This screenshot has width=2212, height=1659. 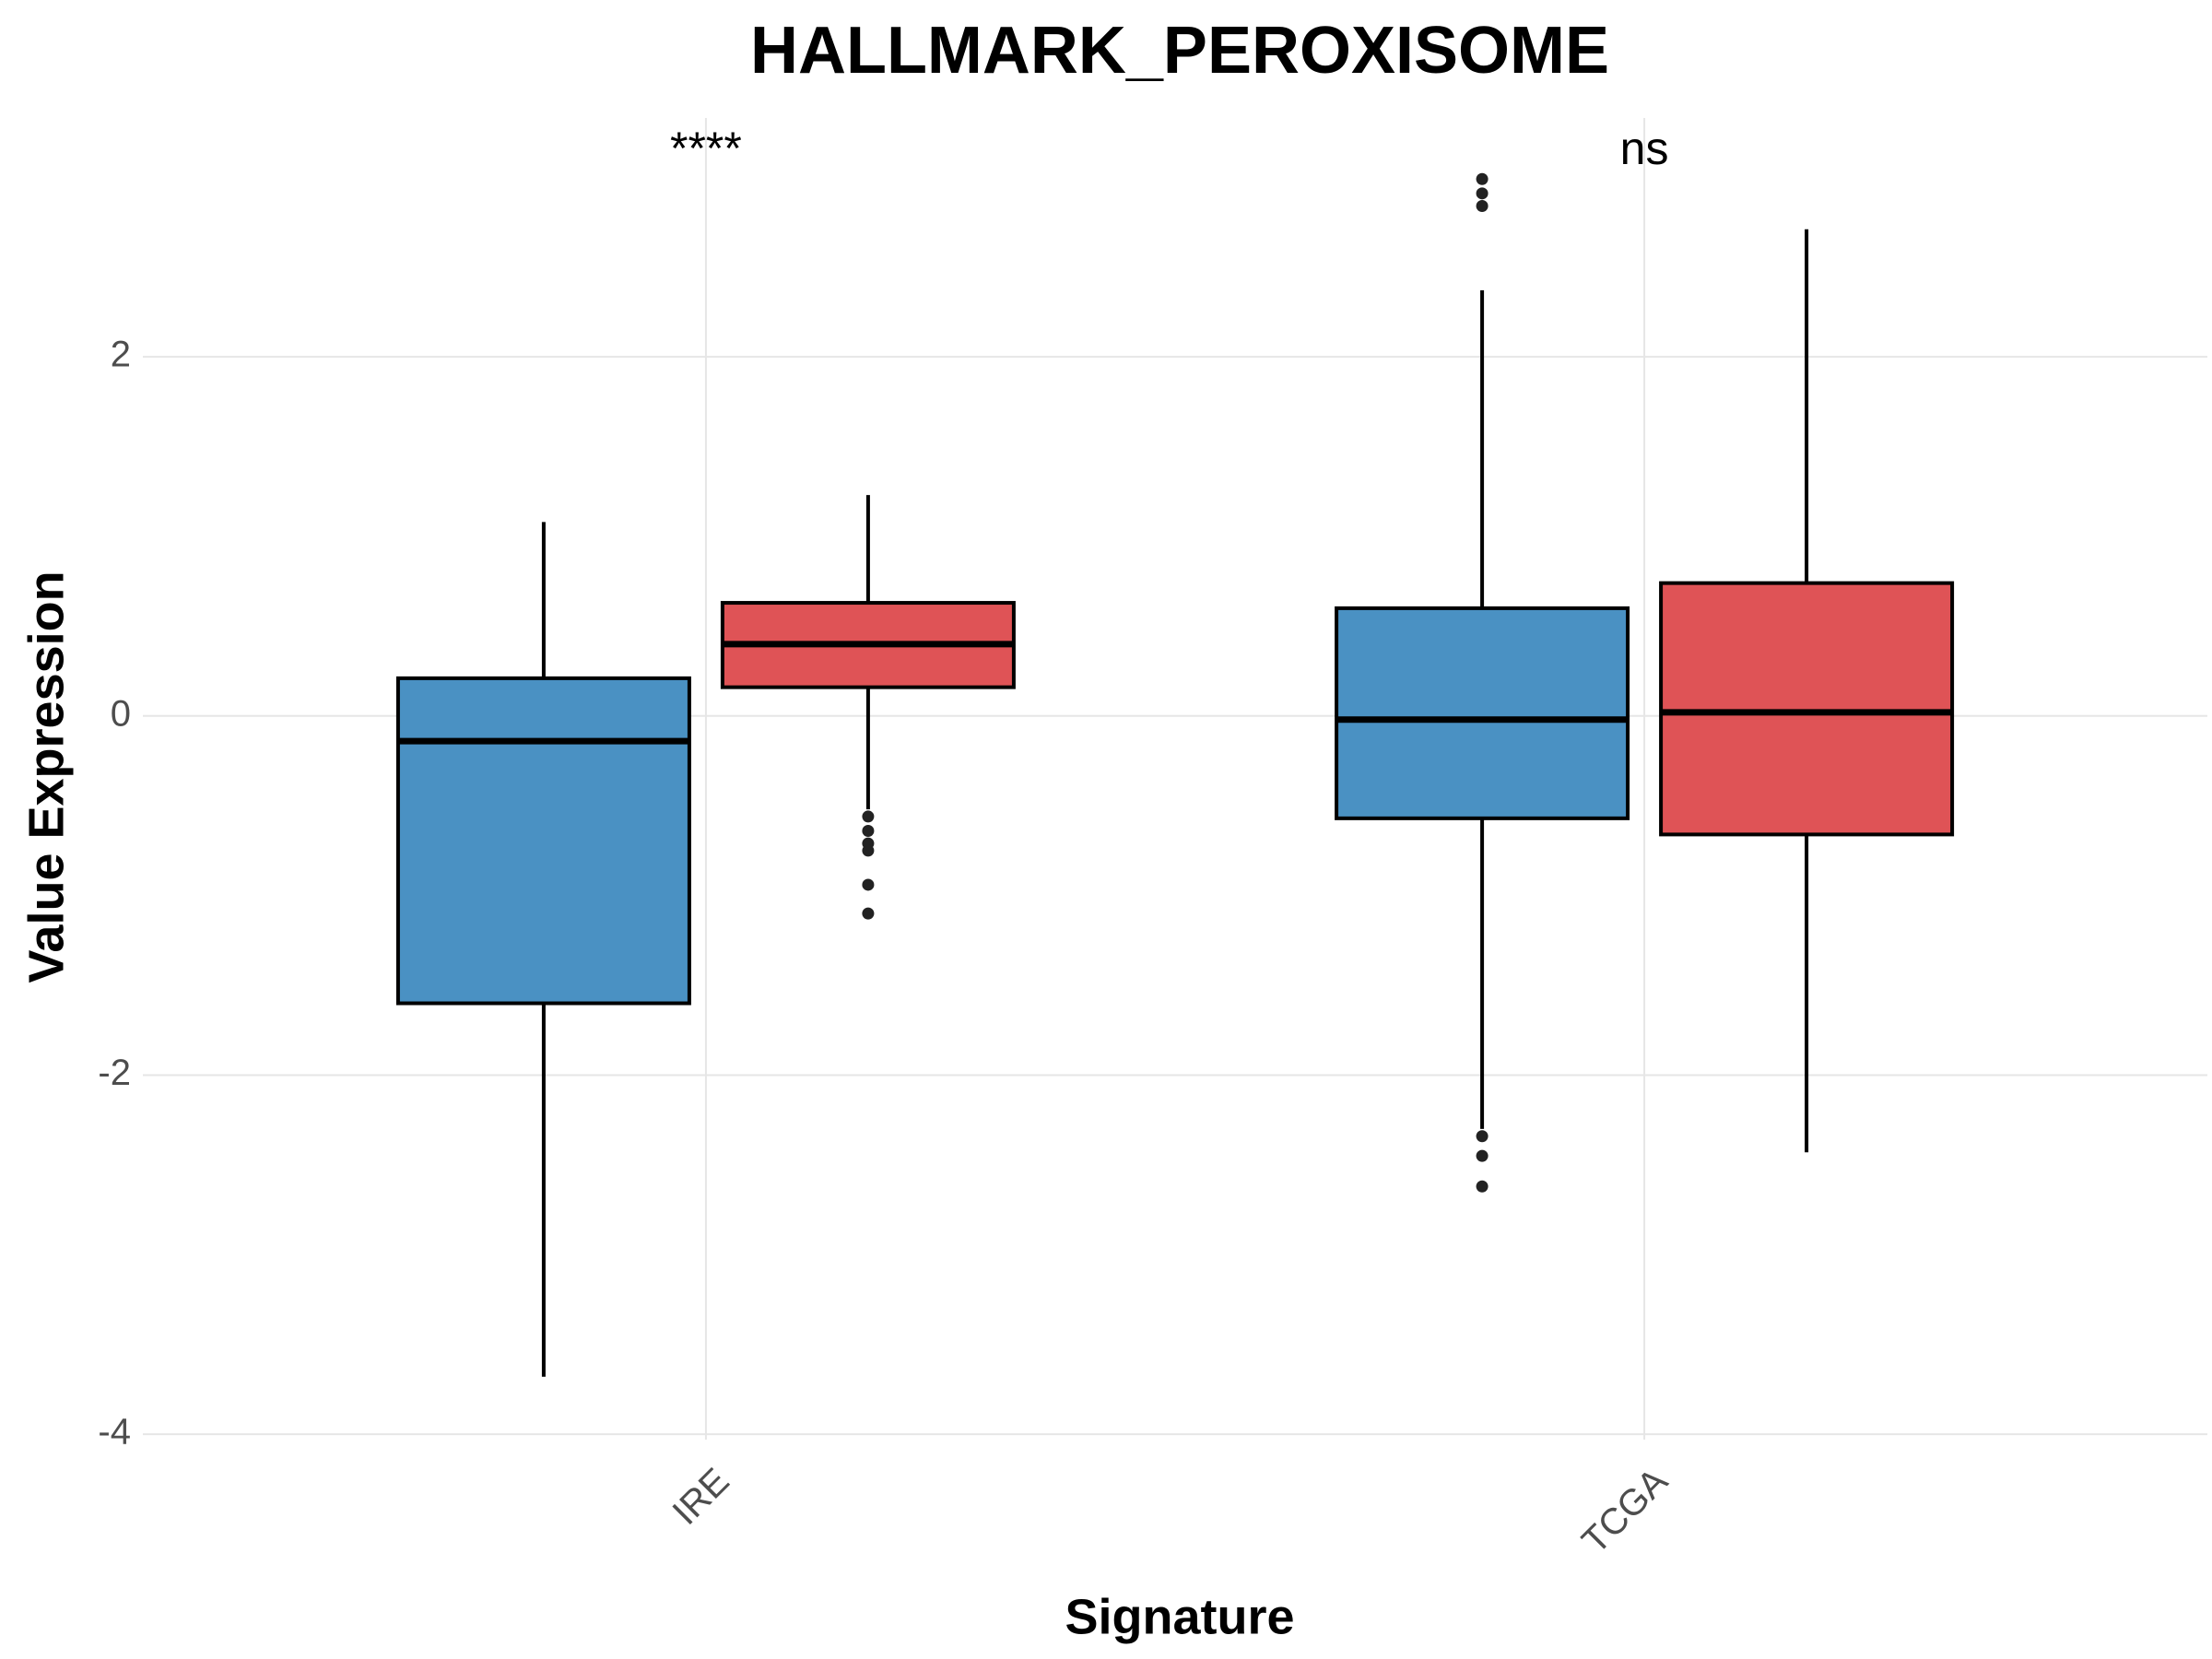 I want to click on annotation: ns, so click(x=1644, y=148).